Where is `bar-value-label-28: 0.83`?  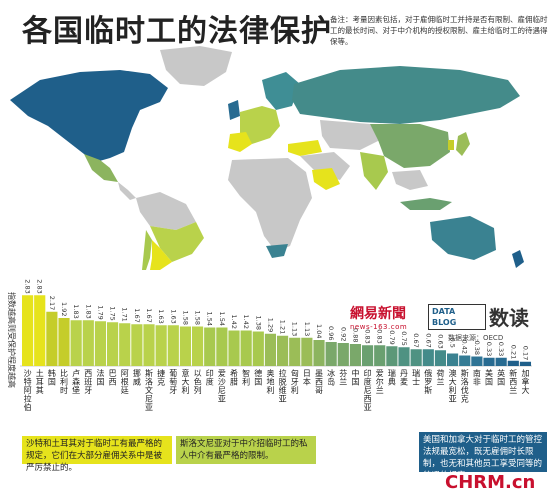
bar-value-label-28: 0.83 is located at coordinates (368, 336).